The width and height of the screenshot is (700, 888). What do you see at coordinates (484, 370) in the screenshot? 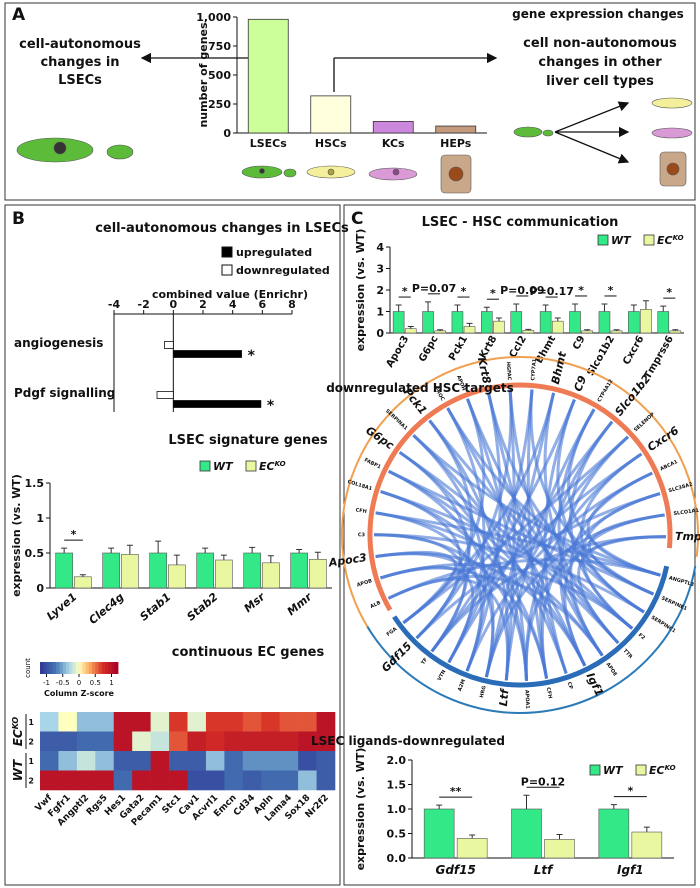
I see `highlight-gene-label: Krt8` at bounding box center [484, 370].